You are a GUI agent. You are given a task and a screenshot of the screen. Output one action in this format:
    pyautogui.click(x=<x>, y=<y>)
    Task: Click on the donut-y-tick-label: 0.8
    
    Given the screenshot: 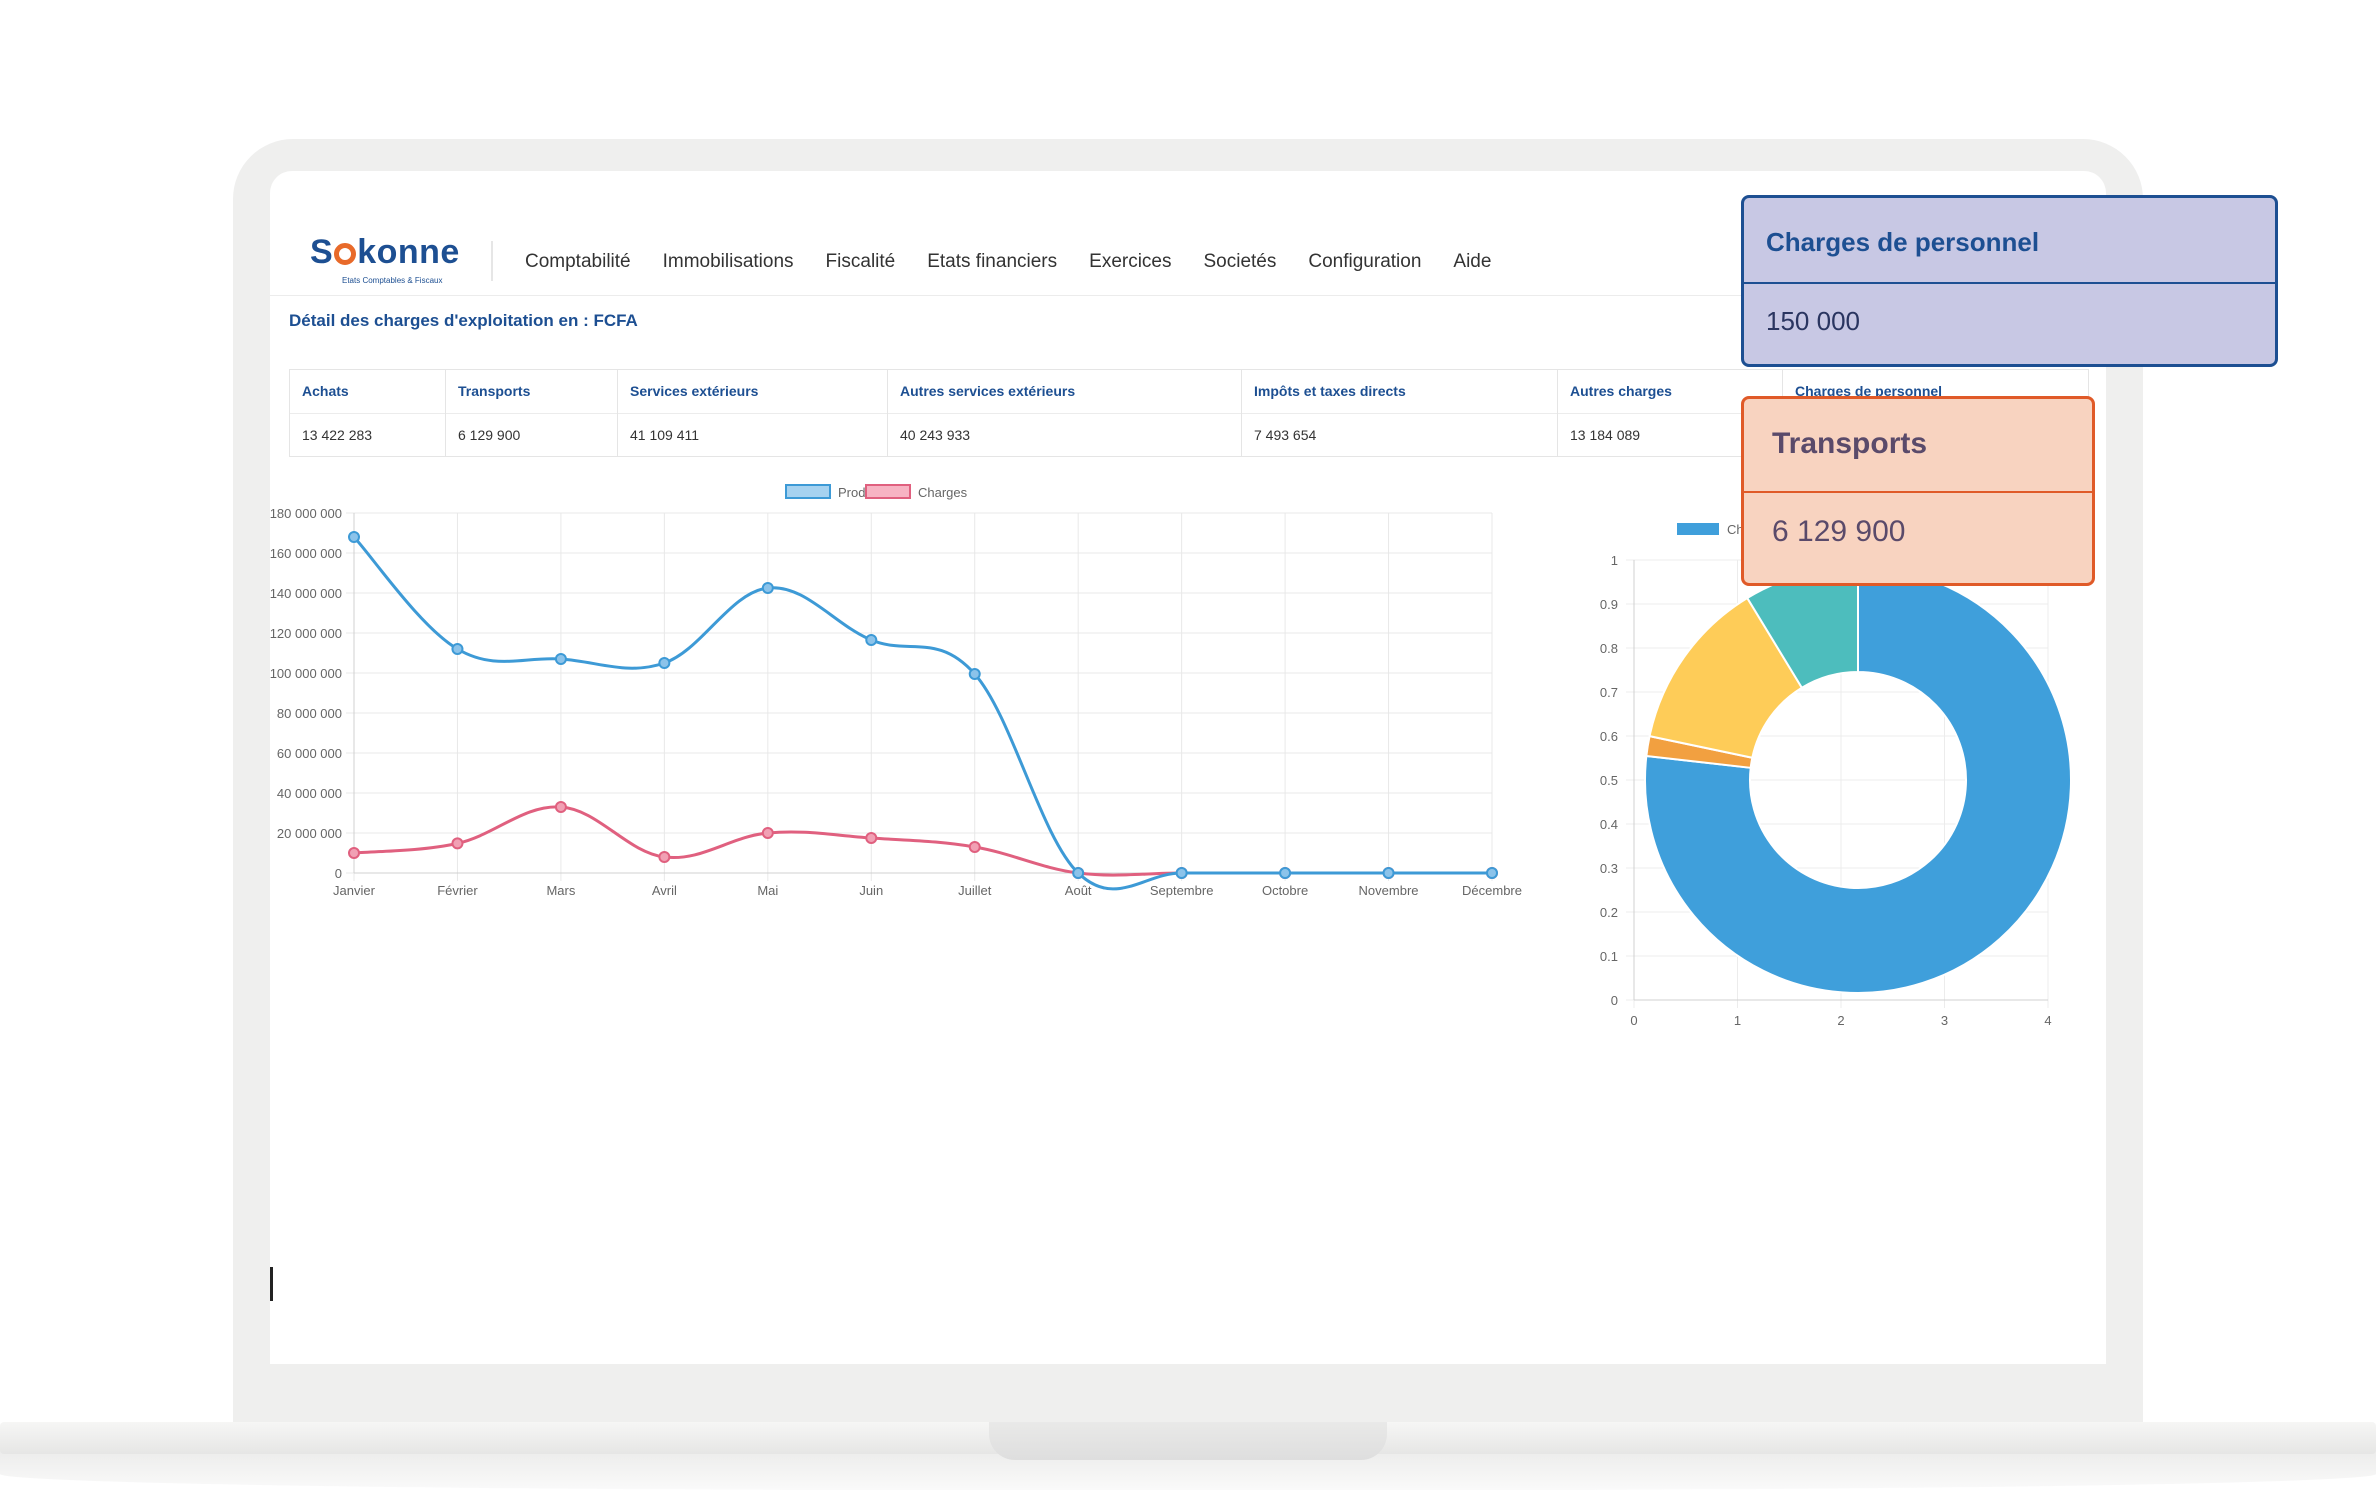 What is the action you would take?
    pyautogui.click(x=1609, y=648)
    